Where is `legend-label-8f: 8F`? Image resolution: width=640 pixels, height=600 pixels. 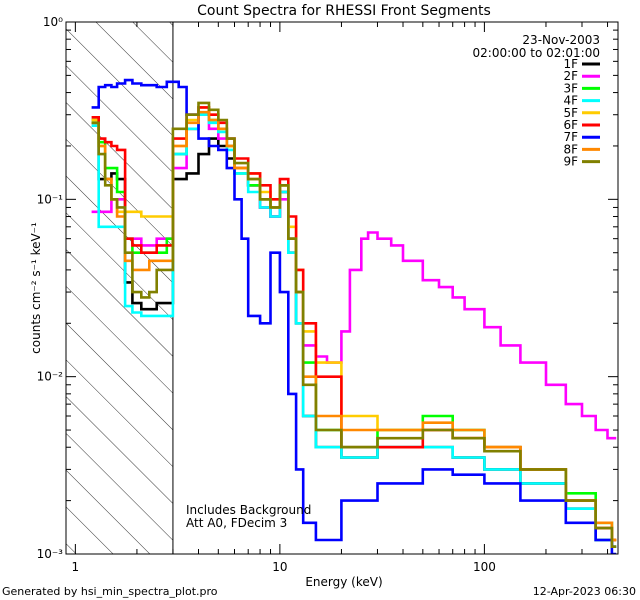
legend-label-8f: 8F is located at coordinates (570, 149).